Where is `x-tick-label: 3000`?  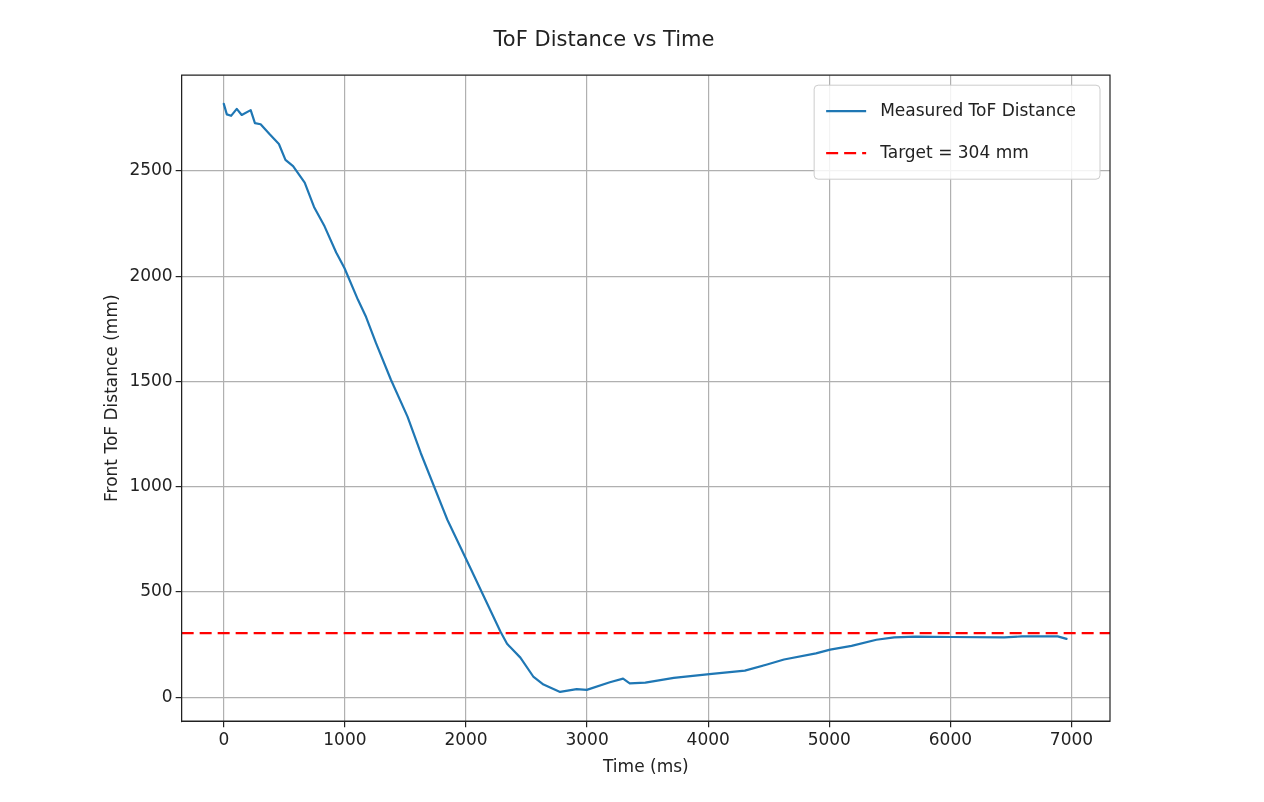
x-tick-label: 3000 is located at coordinates (587, 738).